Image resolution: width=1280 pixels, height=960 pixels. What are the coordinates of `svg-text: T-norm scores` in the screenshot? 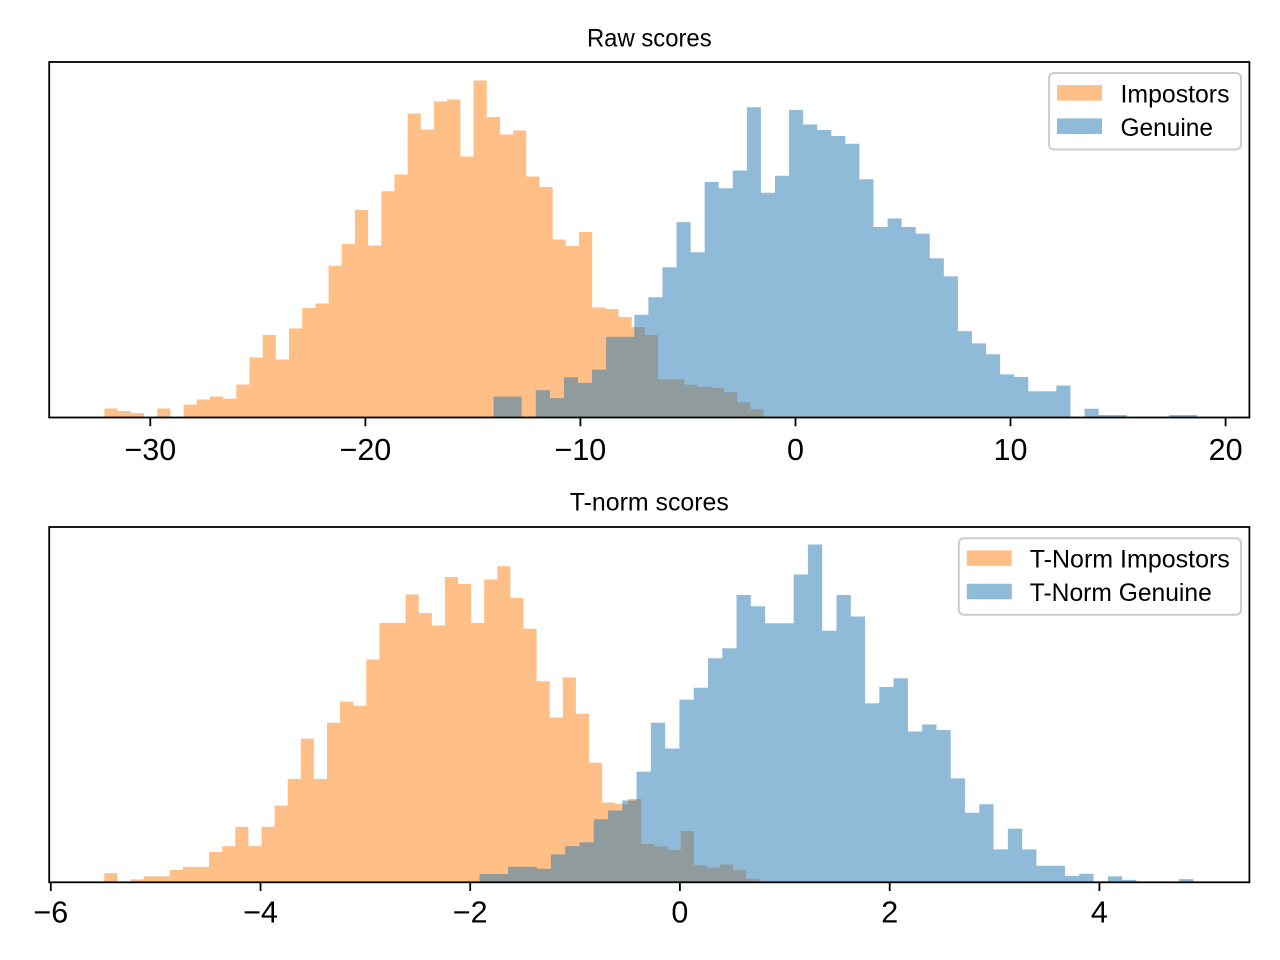 It's located at (649, 502).